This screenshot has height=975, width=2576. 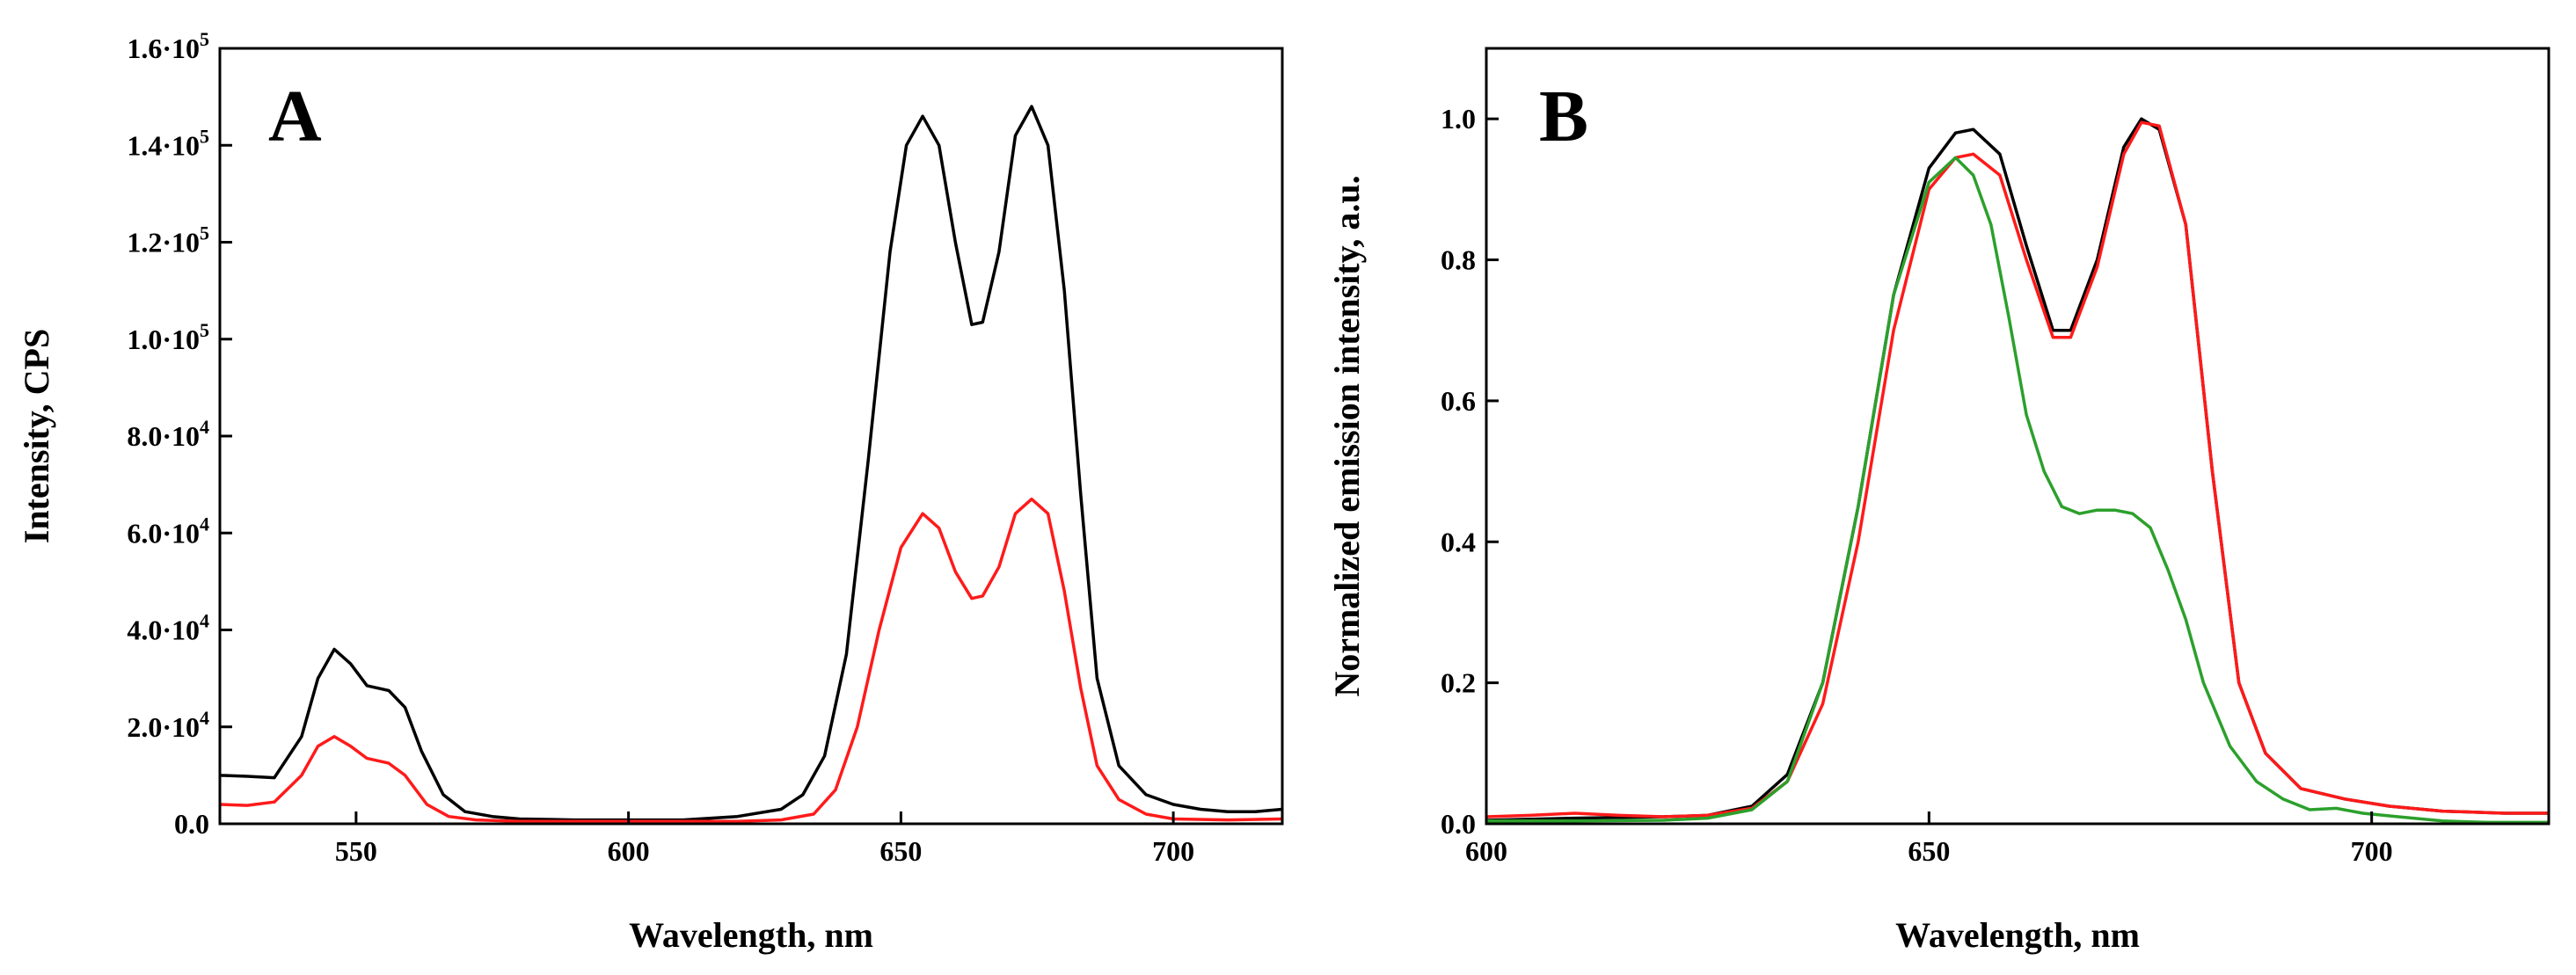 I want to click on panel-a-y-tick-label: 1.4·10⁵, so click(x=168, y=143).